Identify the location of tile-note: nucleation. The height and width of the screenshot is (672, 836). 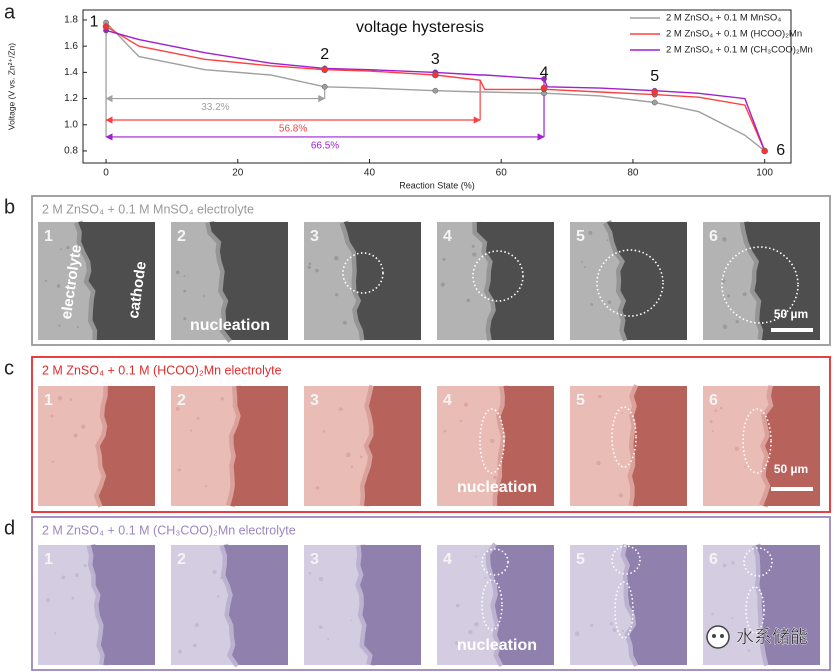
(497, 487).